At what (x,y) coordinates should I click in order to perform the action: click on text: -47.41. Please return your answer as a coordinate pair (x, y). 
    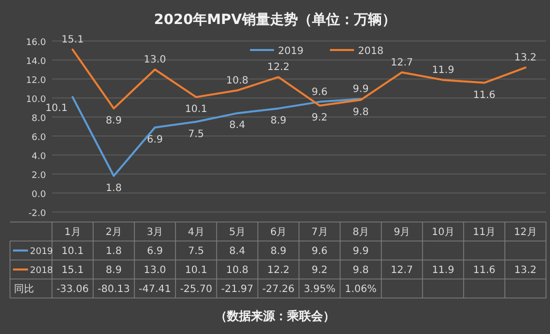
    Looking at the image, I should click on (155, 289).